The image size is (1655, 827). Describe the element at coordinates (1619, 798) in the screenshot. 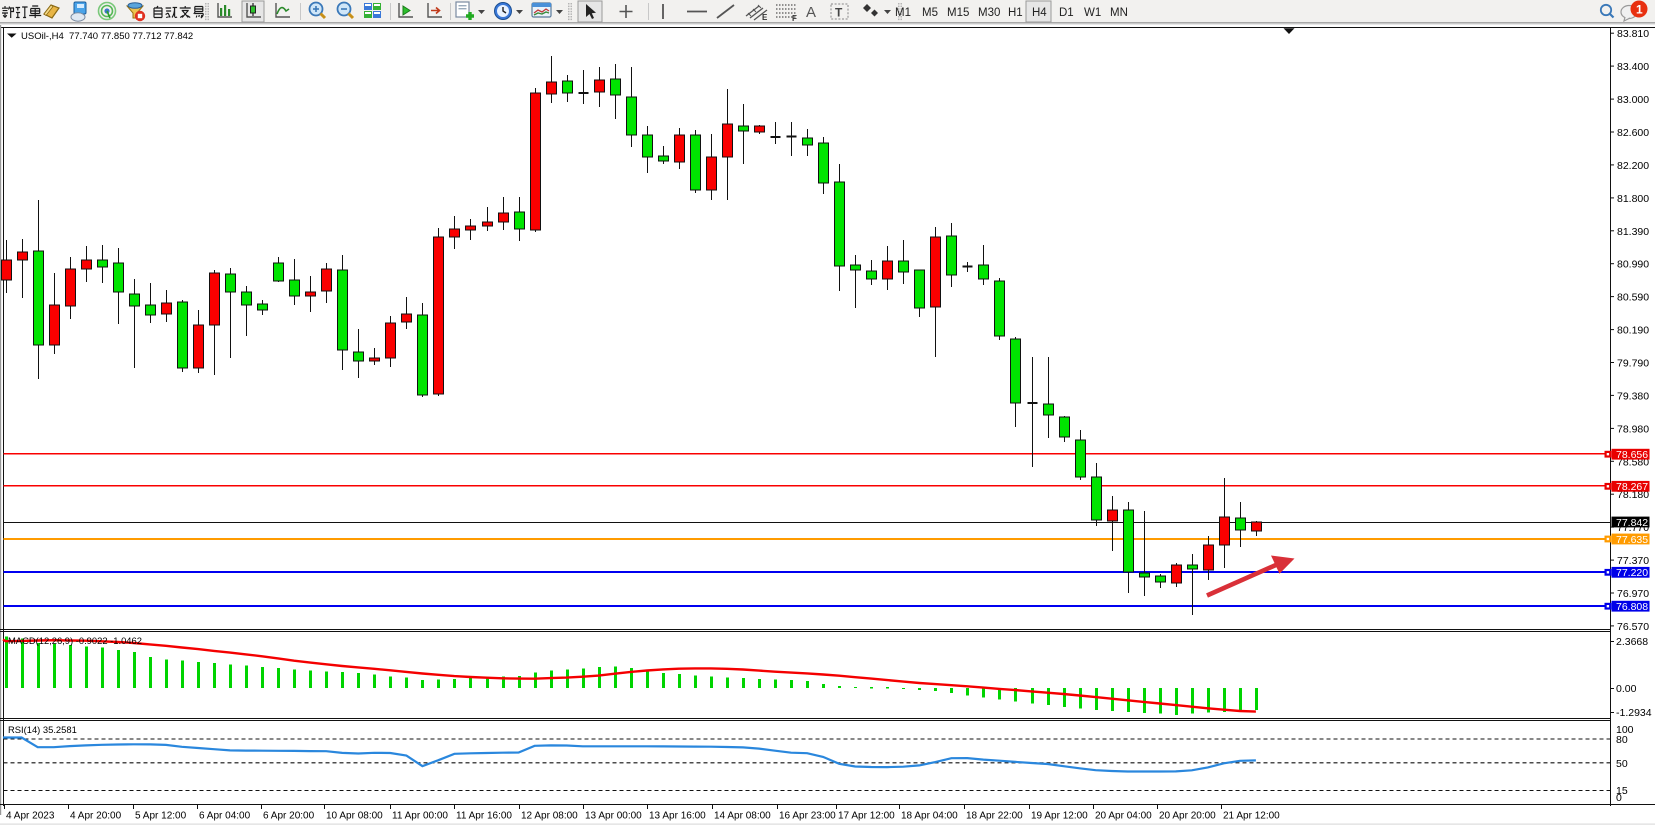

I see `svg-text: 0` at that location.